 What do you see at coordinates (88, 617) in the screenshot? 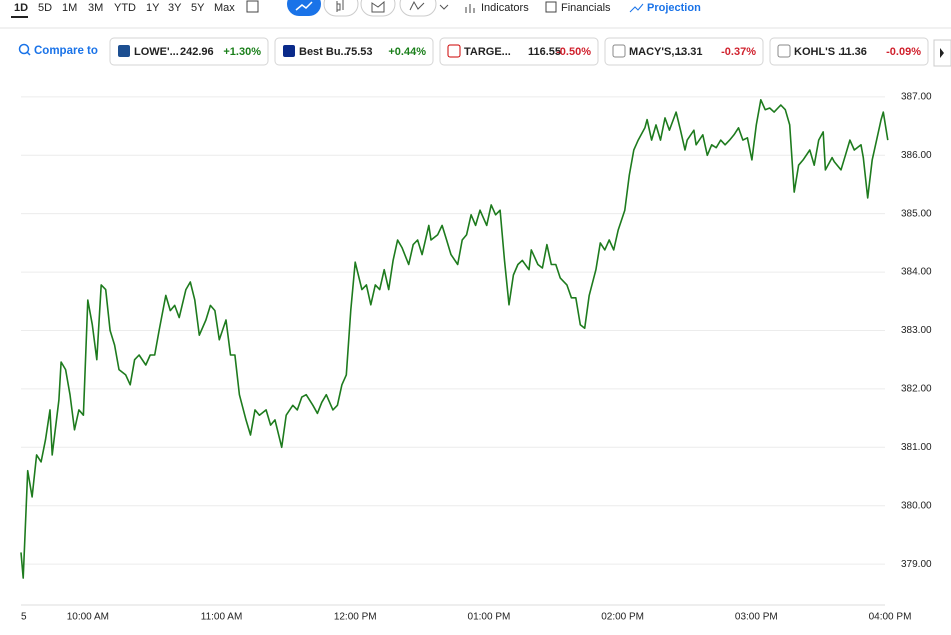
I see `x-tick-label: 10:00 AM` at bounding box center [88, 617].